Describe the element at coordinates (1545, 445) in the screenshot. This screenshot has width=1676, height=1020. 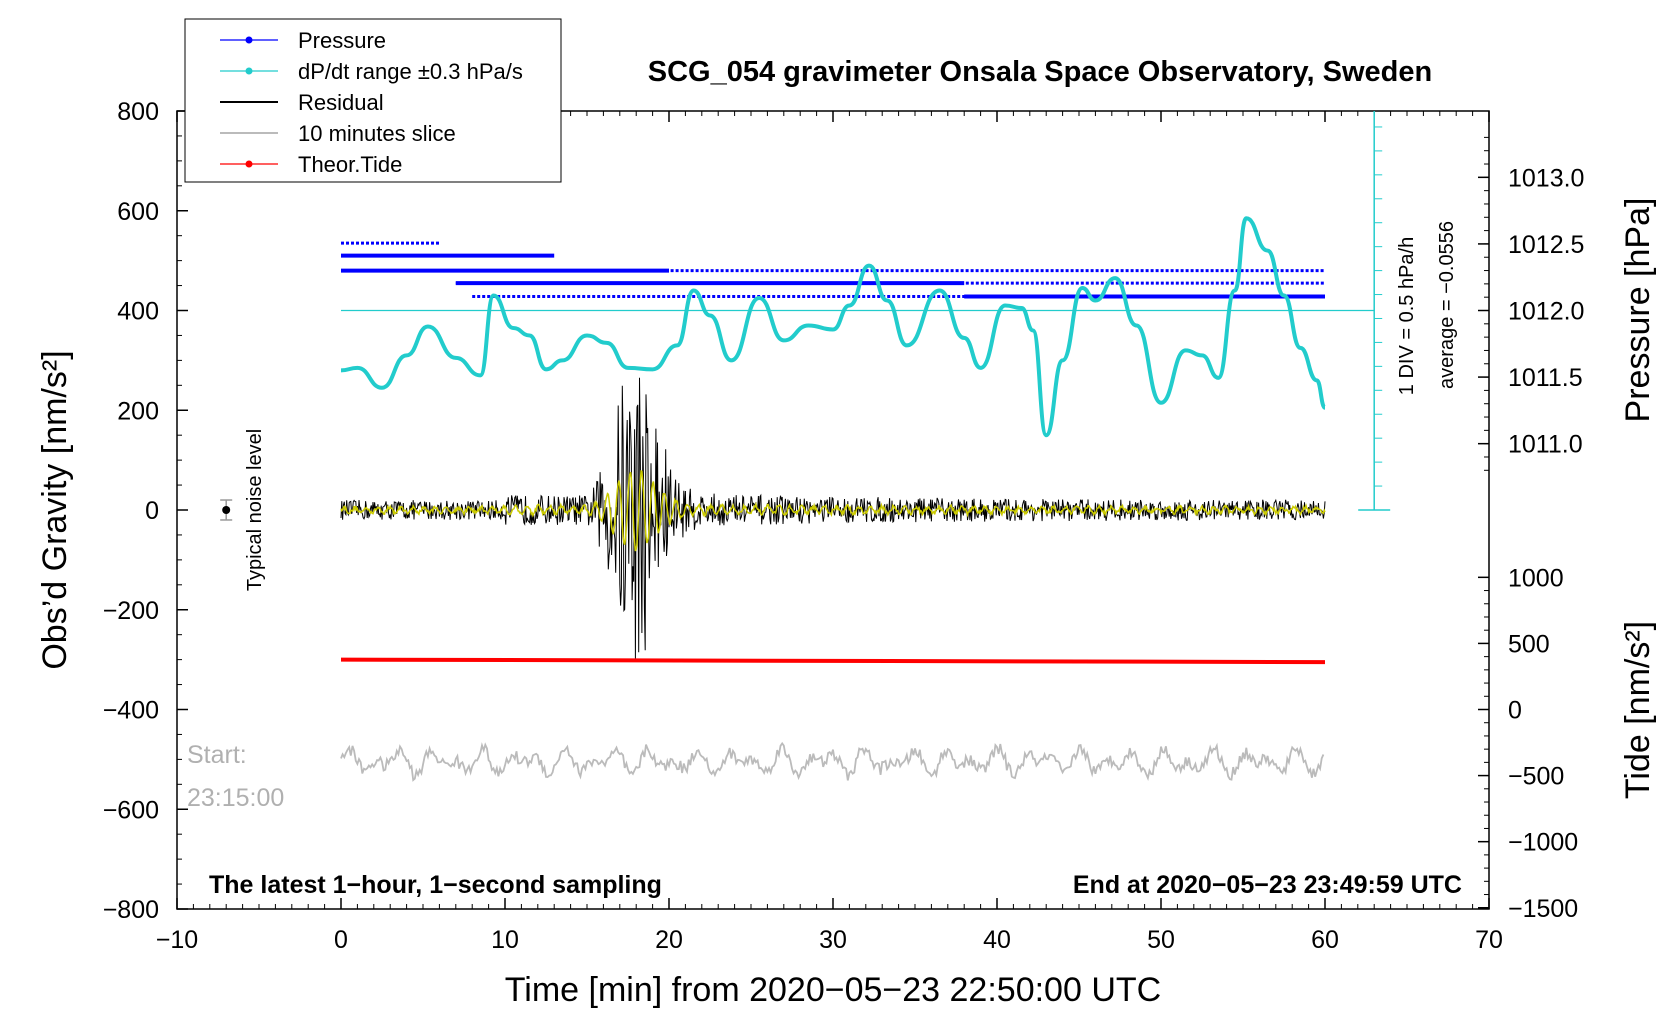
I see `pressure-tick-label: 1011.0` at that location.